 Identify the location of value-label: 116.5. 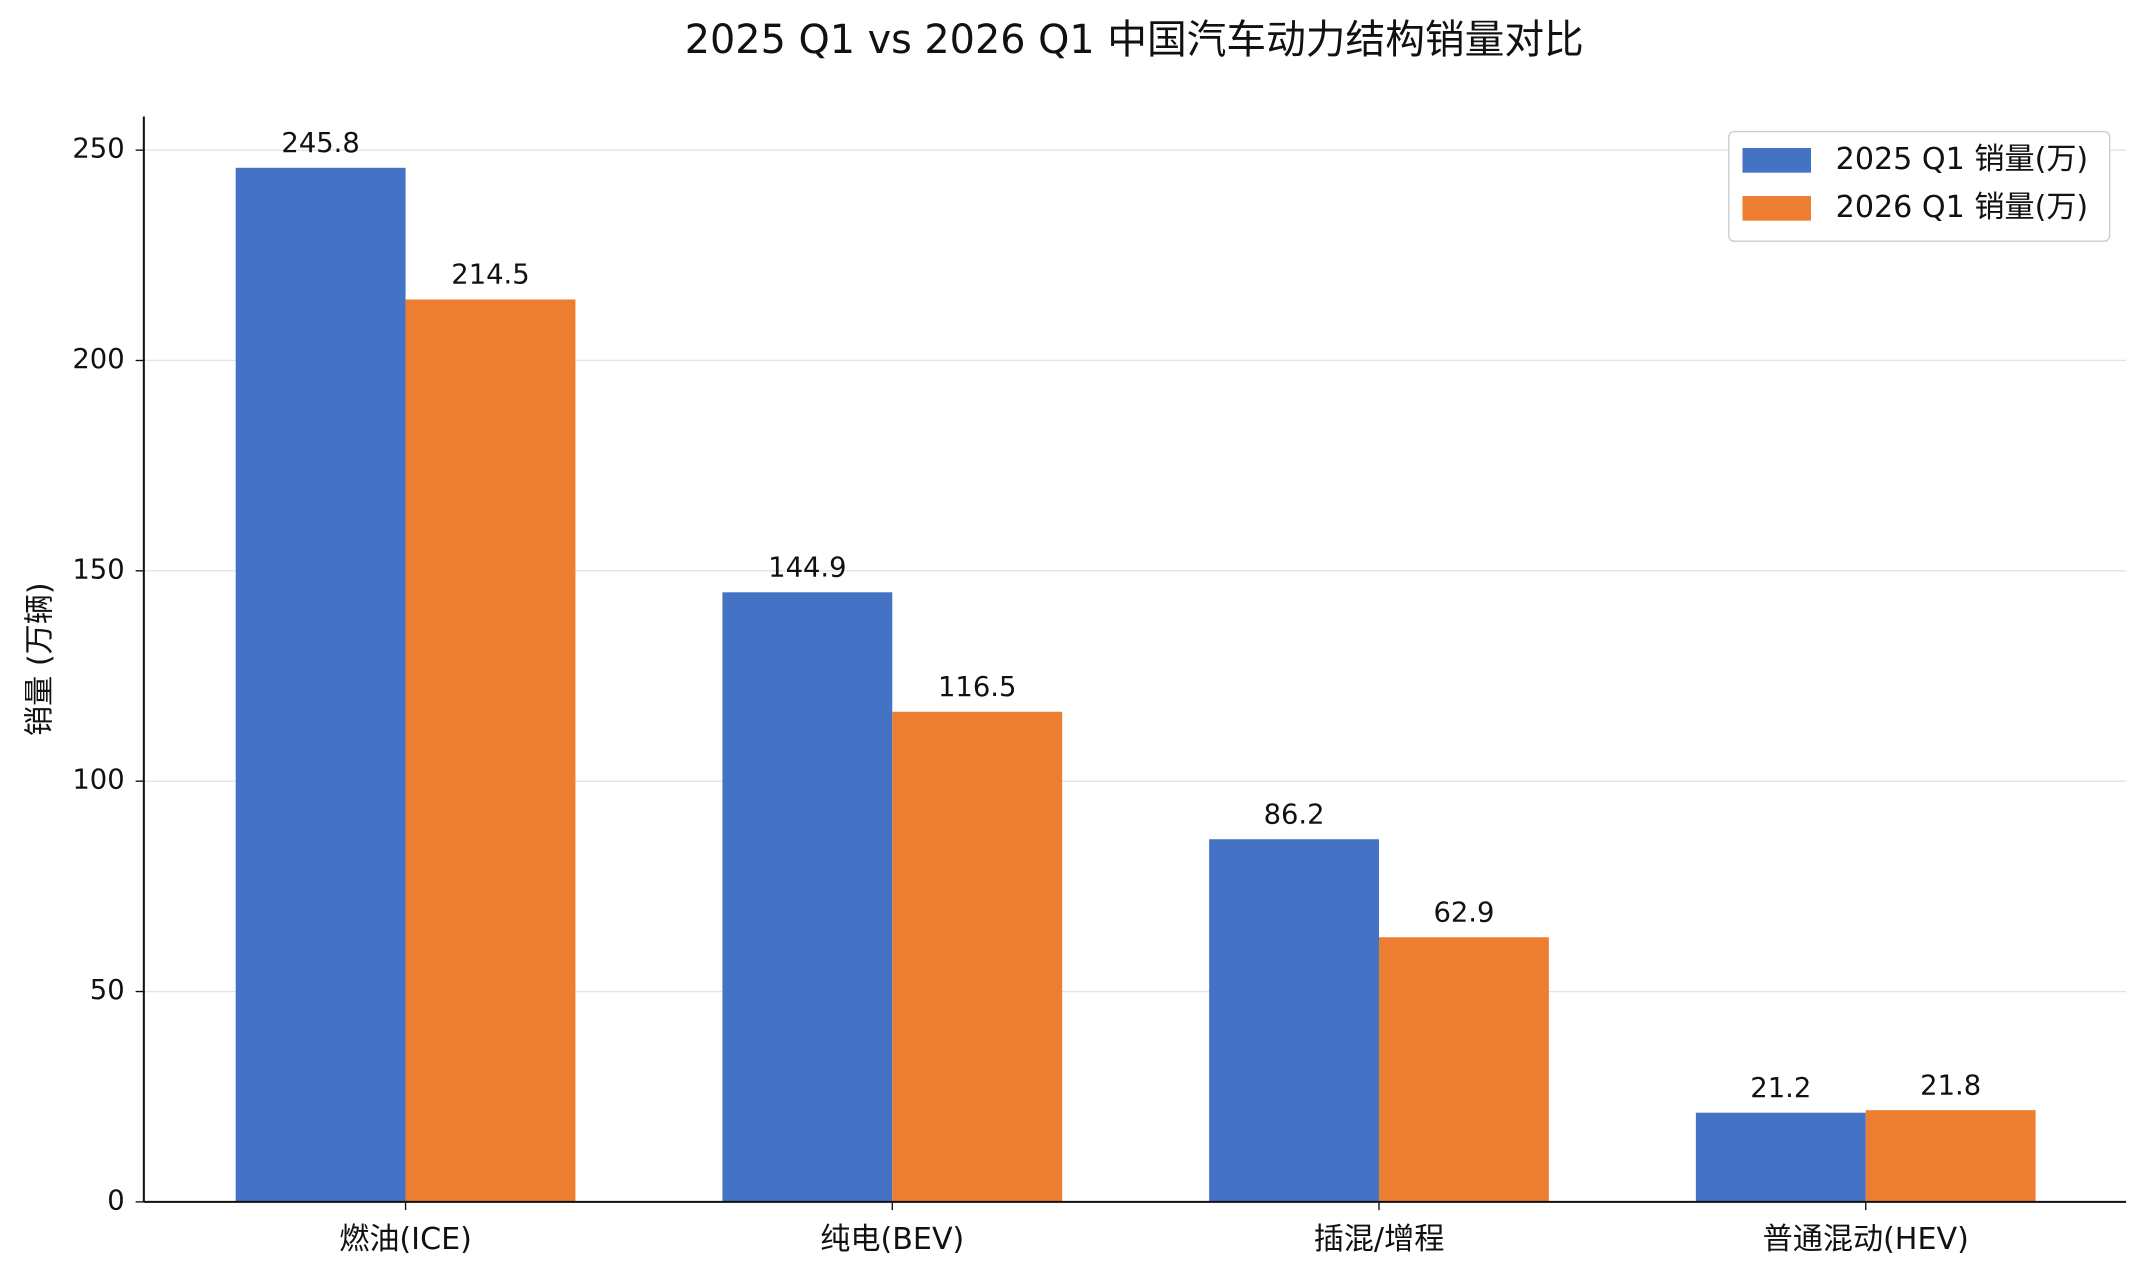
(977, 687).